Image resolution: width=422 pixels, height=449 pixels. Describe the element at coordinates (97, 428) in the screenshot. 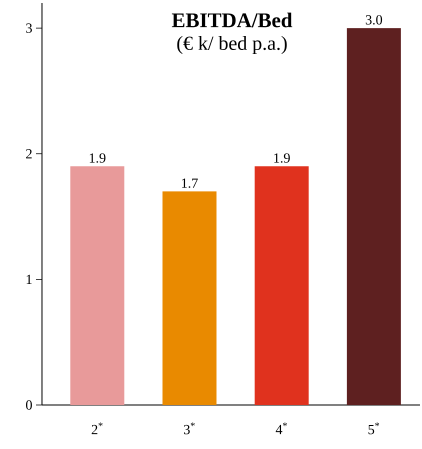

I see `x-tick-label: 2$^{*}$` at that location.